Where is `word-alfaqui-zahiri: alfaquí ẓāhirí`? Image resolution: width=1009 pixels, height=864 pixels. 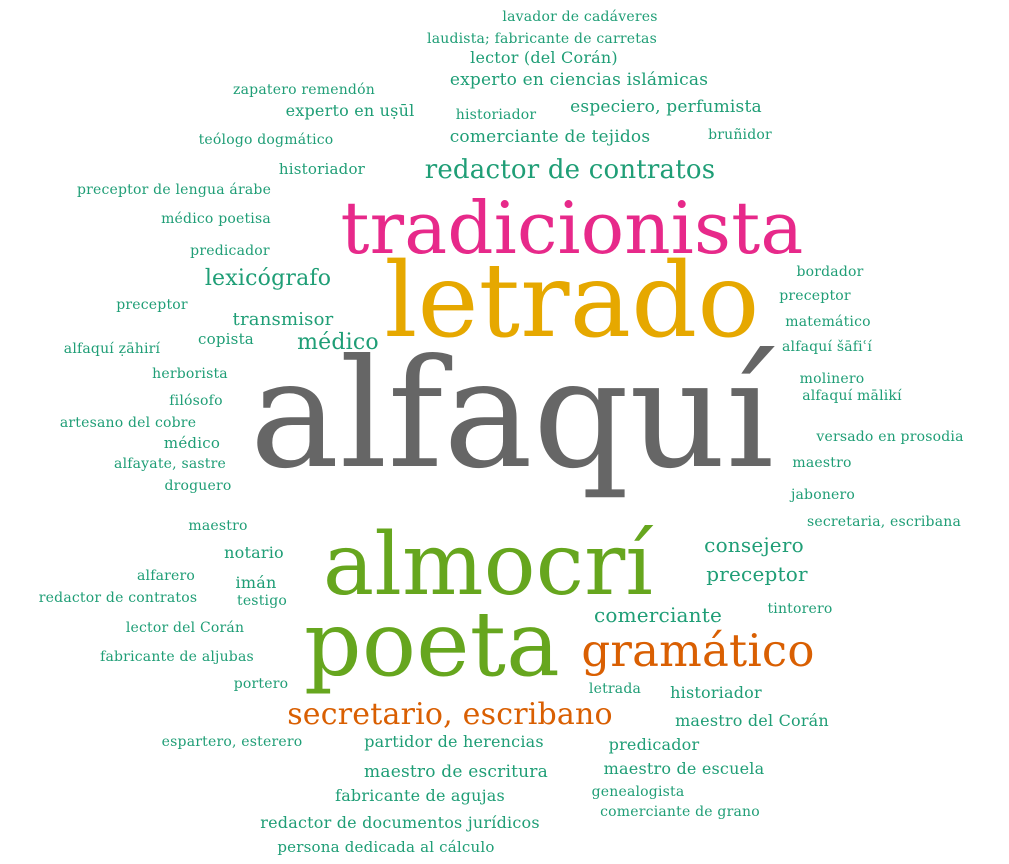
word-alfaqui-zahiri: alfaquí ẓāhirí is located at coordinates (112, 349).